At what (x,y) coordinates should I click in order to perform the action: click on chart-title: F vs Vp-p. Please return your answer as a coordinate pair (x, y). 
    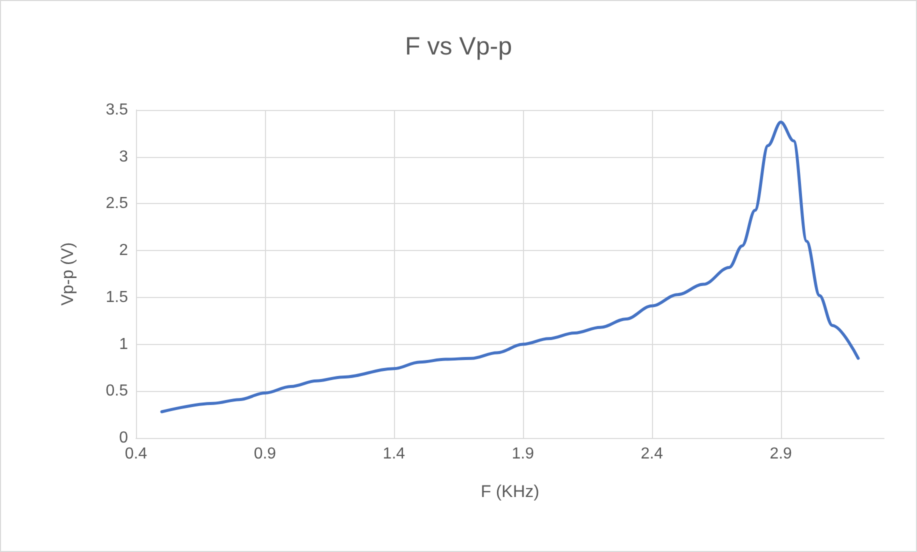
    Looking at the image, I should click on (458, 46).